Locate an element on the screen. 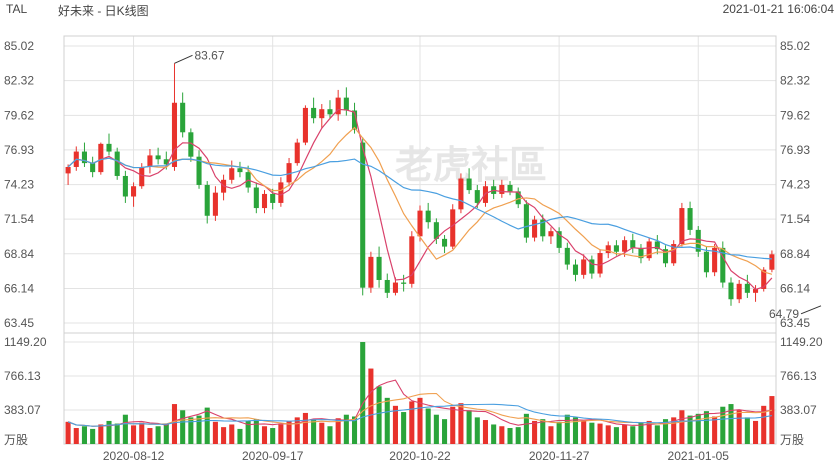 This screenshot has height=470, width=840. annotation-leader is located at coordinates (183, 59).